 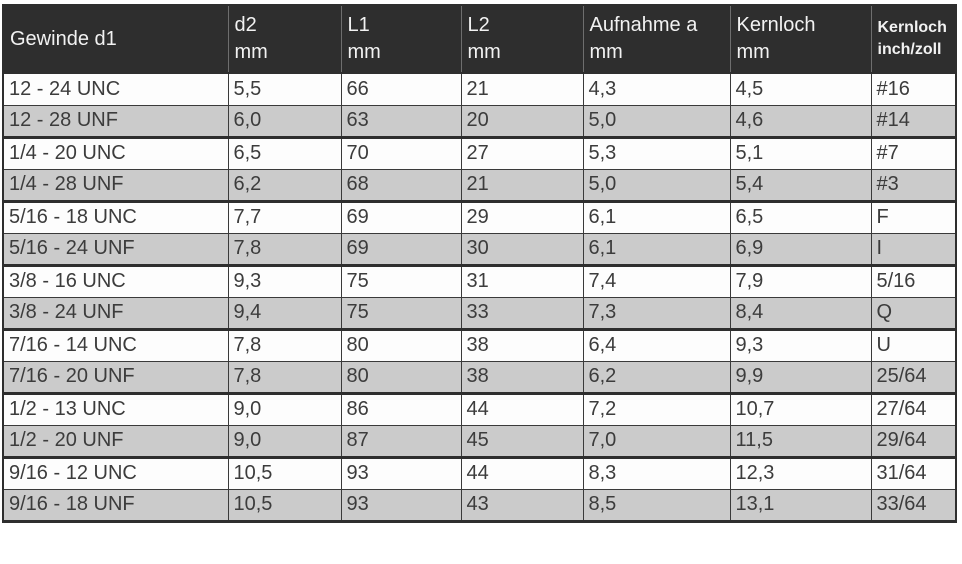 I want to click on cell-gewinde: 1/4 - 28 UNF, so click(x=115, y=185).